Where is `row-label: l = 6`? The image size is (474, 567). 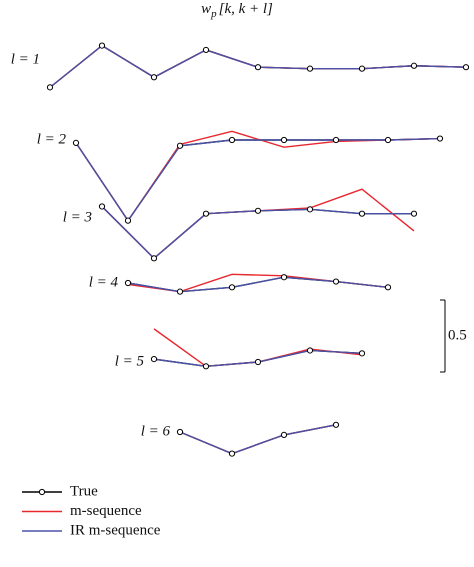 row-label: l = 6 is located at coordinates (156, 431).